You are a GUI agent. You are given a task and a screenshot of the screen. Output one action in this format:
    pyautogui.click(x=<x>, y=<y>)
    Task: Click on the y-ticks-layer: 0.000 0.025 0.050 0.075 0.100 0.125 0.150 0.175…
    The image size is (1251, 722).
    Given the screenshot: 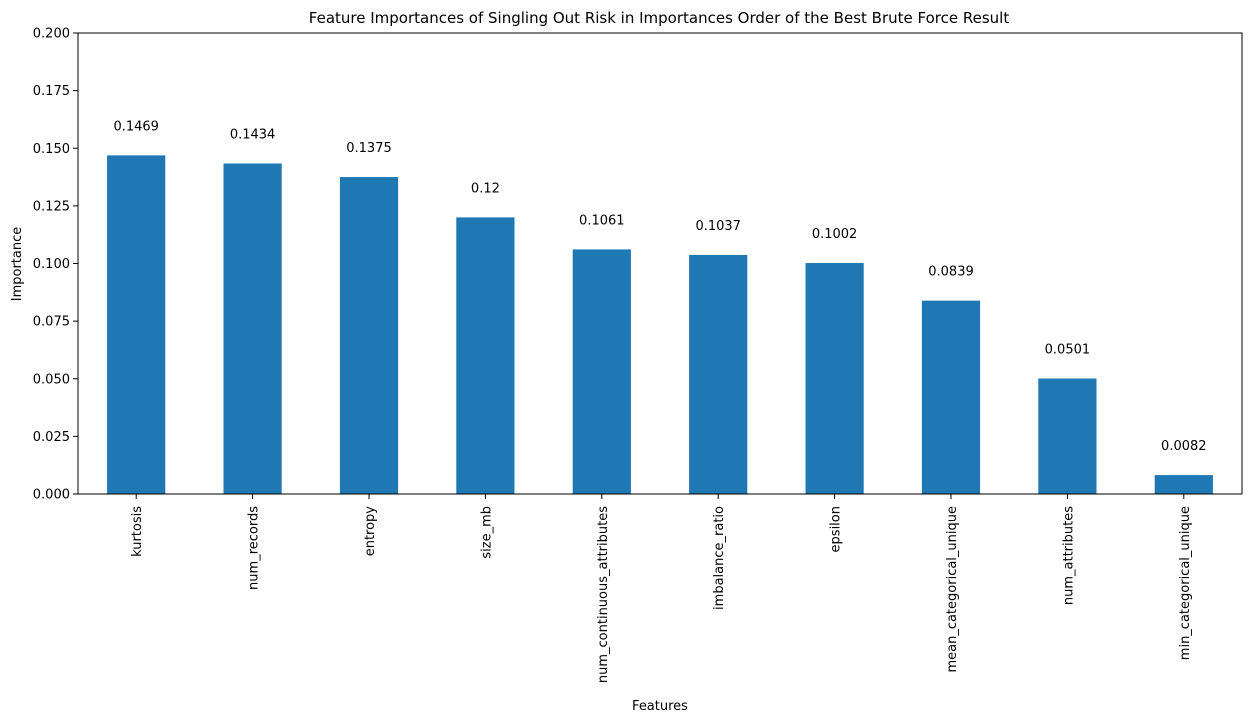 What is the action you would take?
    pyautogui.click(x=55, y=265)
    